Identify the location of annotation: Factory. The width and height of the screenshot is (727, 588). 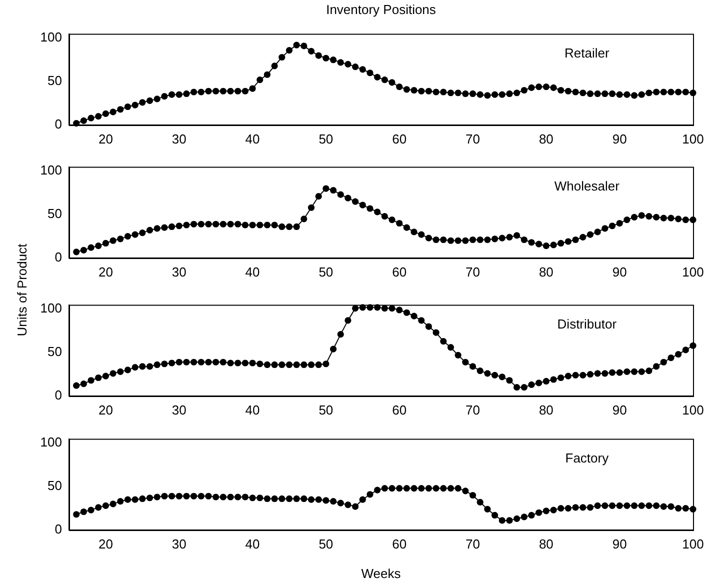
(587, 458).